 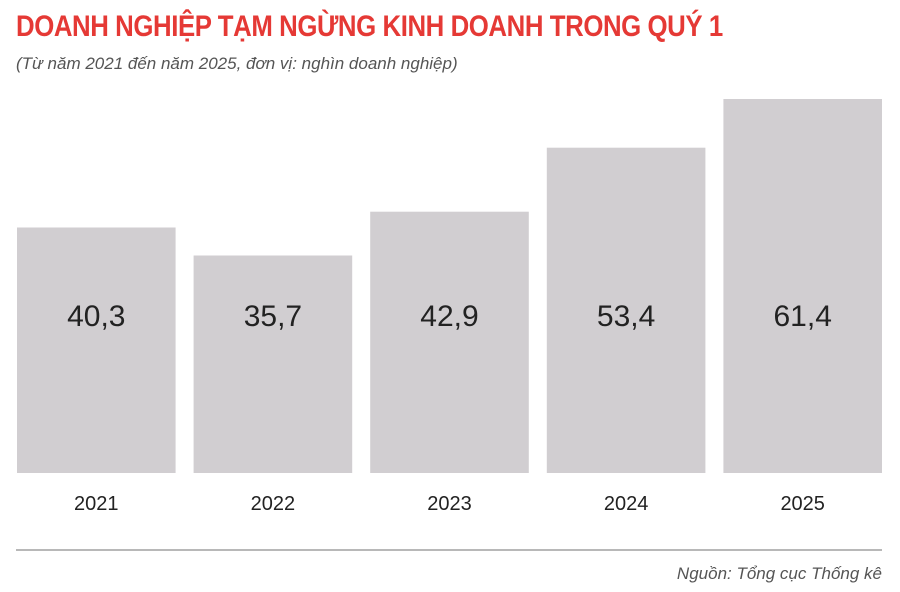 I want to click on value-label-2021: 40,3, so click(x=96, y=316).